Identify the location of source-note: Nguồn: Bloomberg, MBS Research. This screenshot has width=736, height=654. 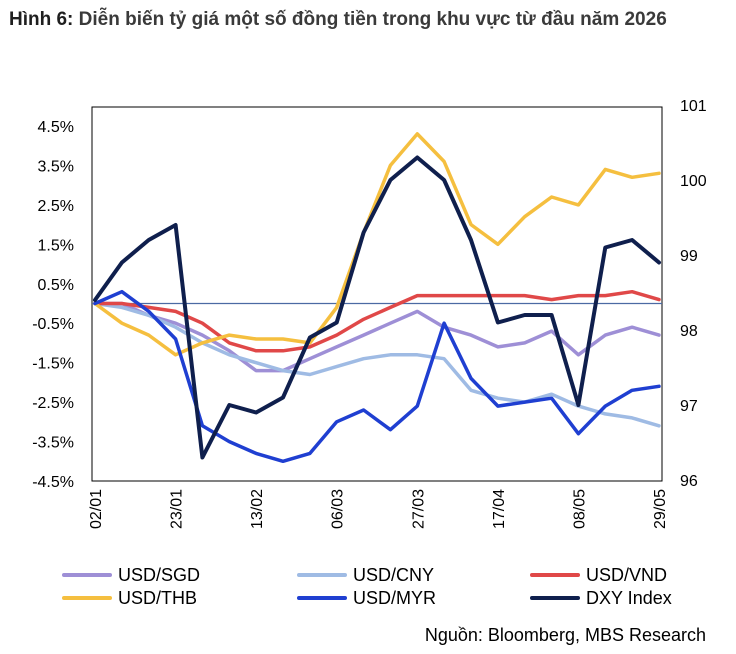
(565, 635).